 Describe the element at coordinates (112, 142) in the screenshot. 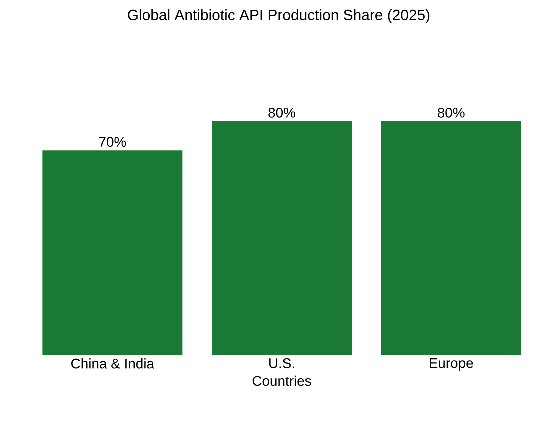

I see `data-label: 70%` at that location.